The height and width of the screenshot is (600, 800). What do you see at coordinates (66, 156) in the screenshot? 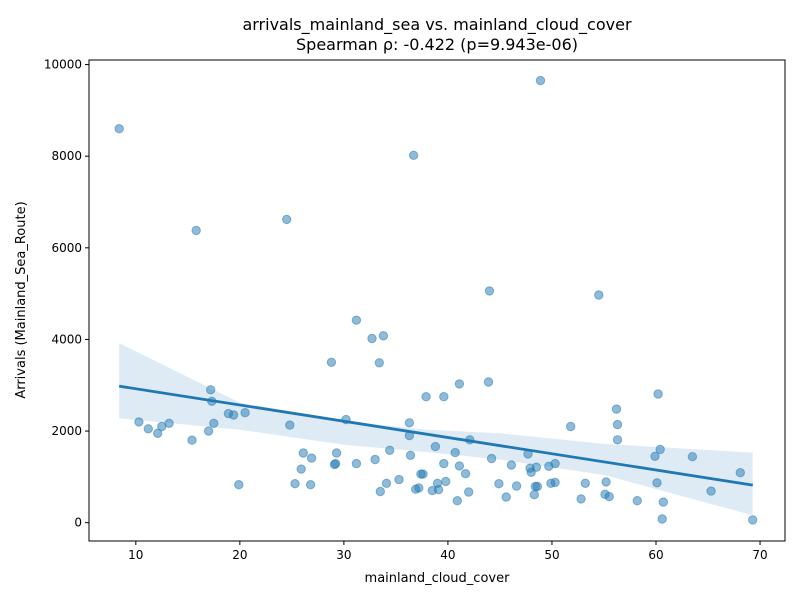
I see `y-tick-label: 8000` at bounding box center [66, 156].